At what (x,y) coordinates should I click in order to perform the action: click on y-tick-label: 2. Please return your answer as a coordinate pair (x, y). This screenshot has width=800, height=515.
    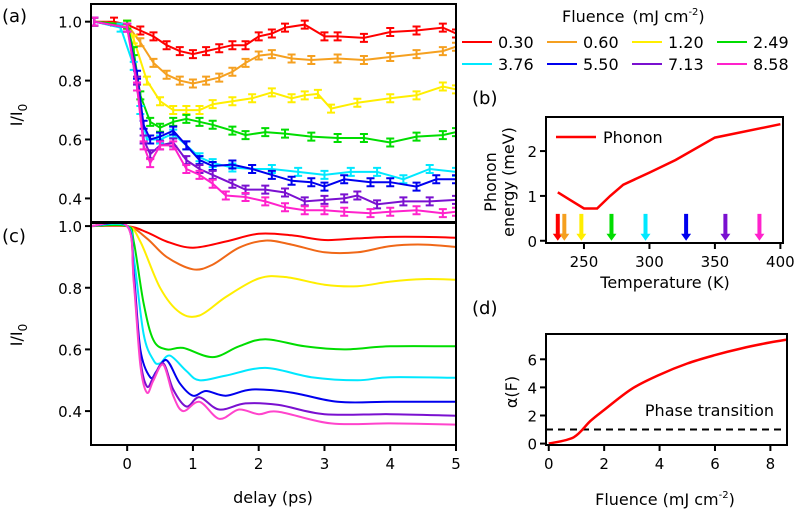
    Looking at the image, I should click on (532, 416).